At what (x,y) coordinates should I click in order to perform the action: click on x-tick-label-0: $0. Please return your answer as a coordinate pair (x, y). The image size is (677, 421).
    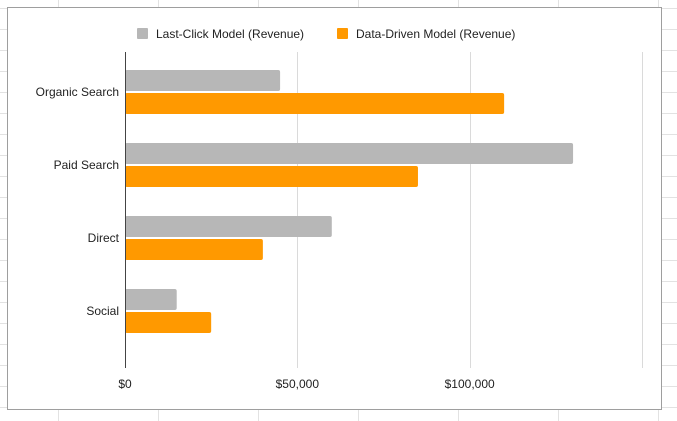
    Looking at the image, I should click on (125, 384).